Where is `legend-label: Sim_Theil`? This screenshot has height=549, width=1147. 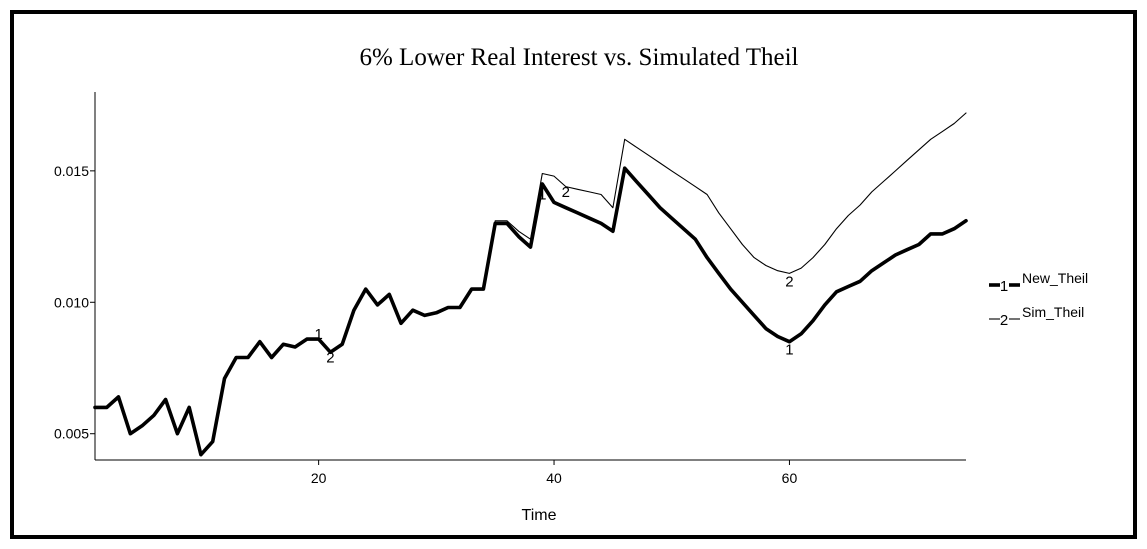 legend-label: Sim_Theil is located at coordinates (1053, 312).